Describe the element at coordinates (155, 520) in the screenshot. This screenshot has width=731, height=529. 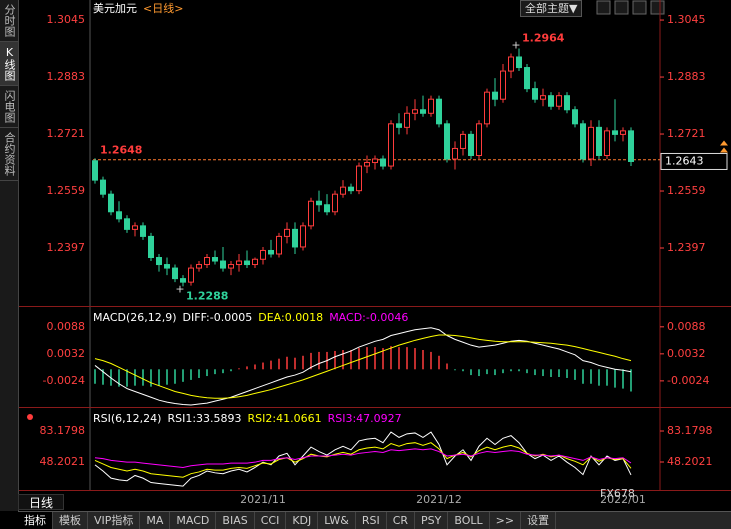
I see `indicator-tab: MA` at that location.